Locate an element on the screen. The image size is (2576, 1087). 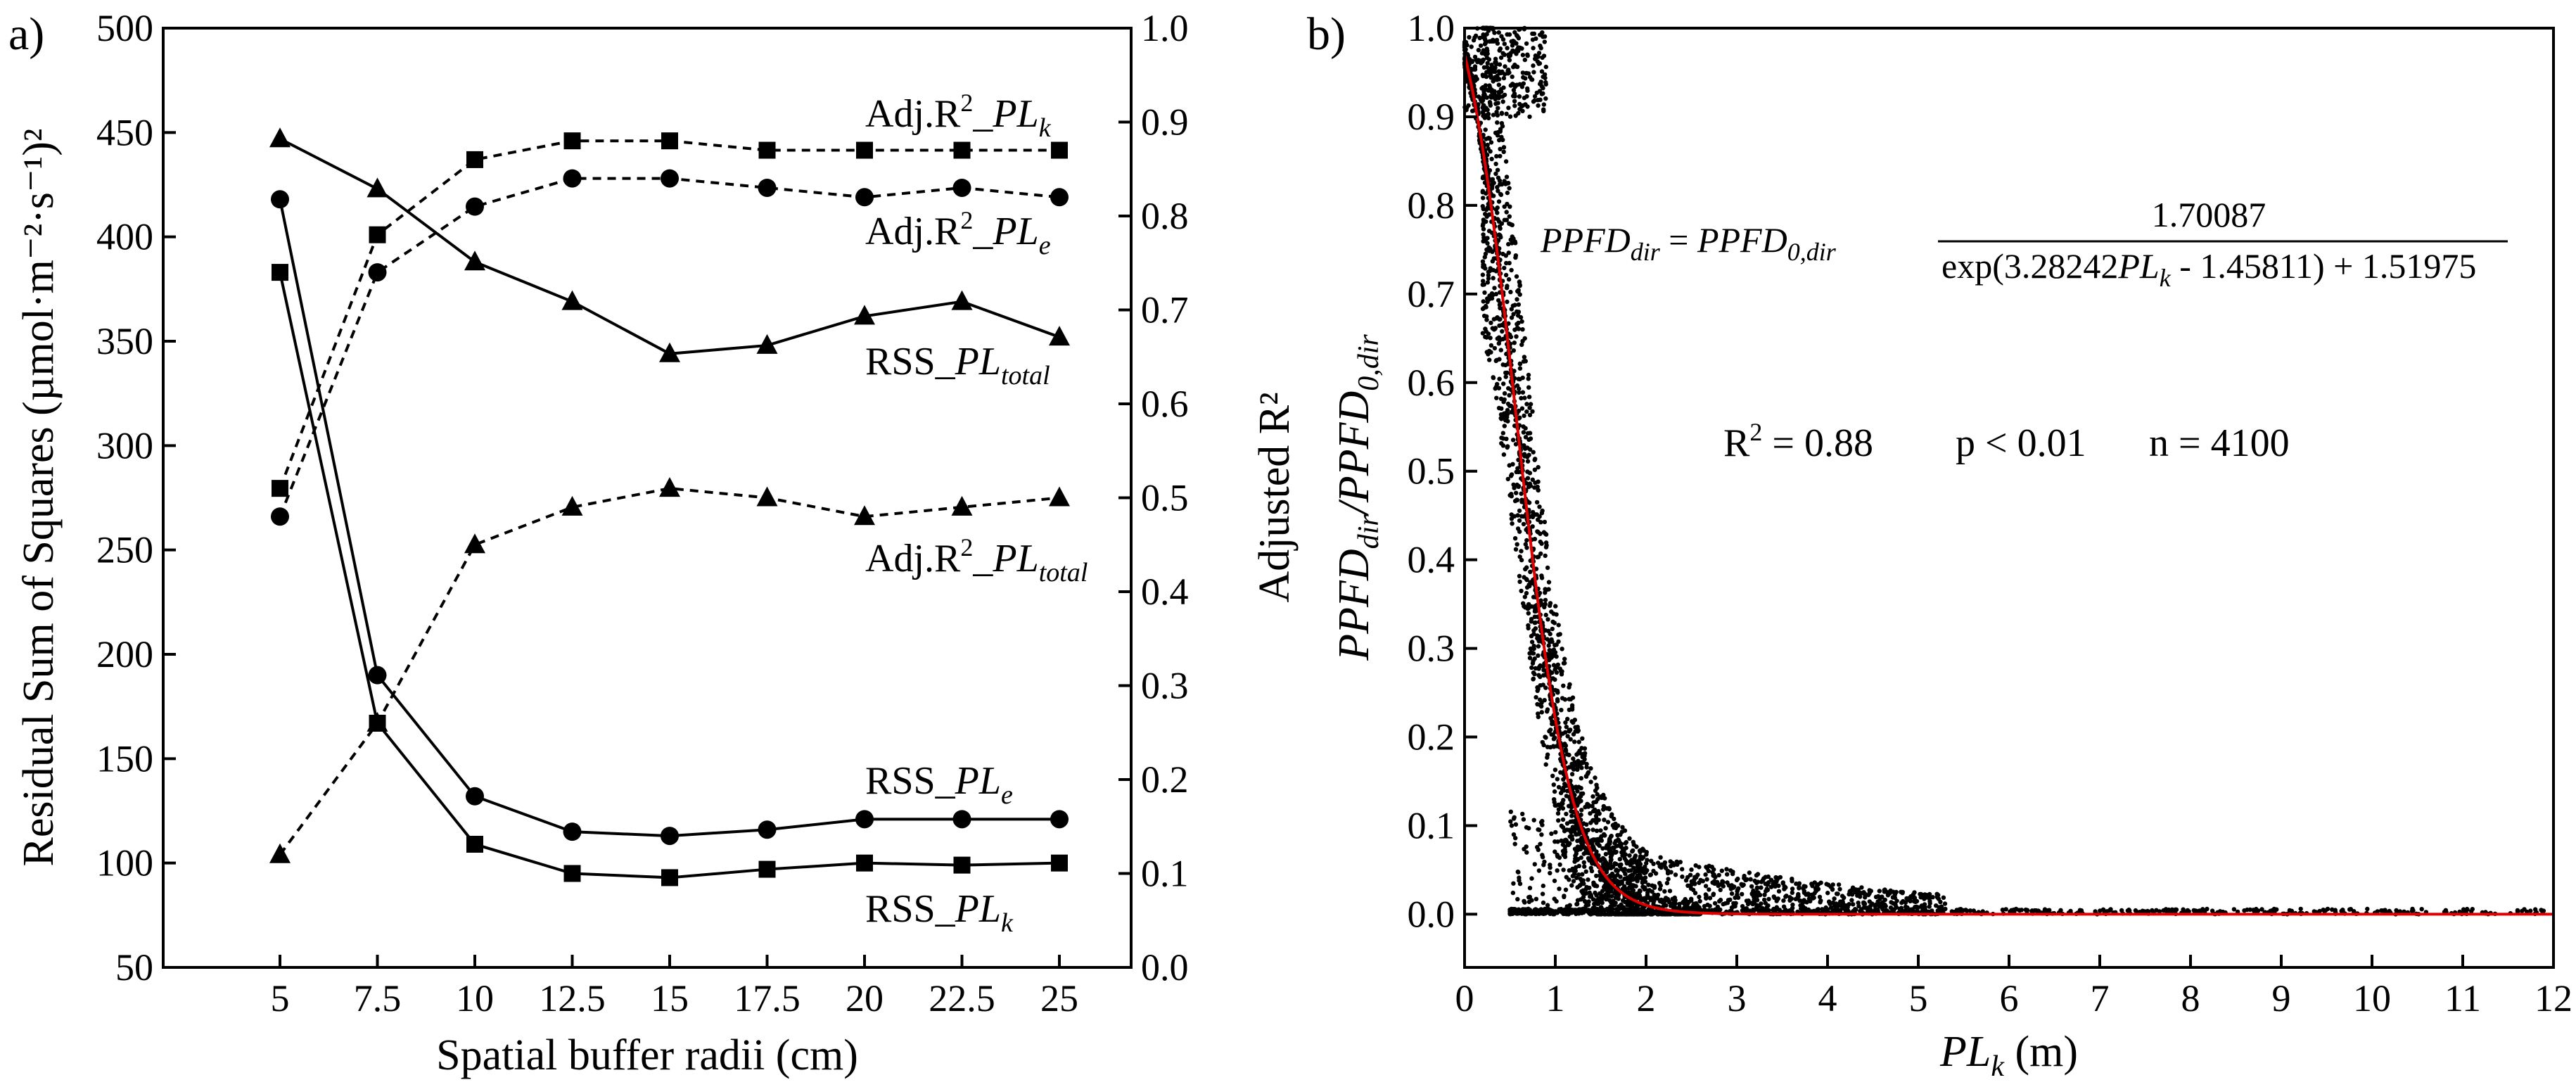
panel-b-y-tick-label: 0.4 is located at coordinates (1431, 560).